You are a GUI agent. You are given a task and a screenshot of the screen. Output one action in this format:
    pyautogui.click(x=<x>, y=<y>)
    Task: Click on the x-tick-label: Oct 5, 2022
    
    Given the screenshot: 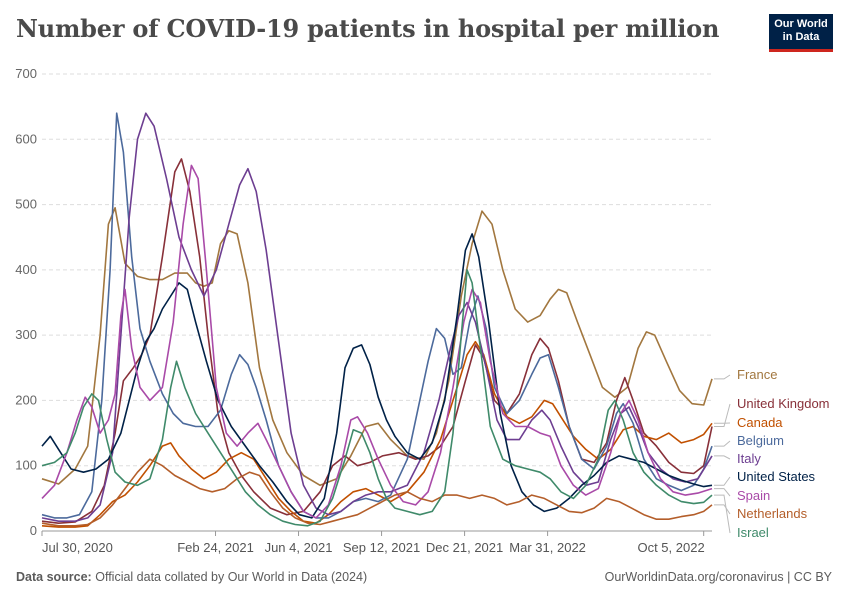 What is the action you would take?
    pyautogui.click(x=670, y=547)
    